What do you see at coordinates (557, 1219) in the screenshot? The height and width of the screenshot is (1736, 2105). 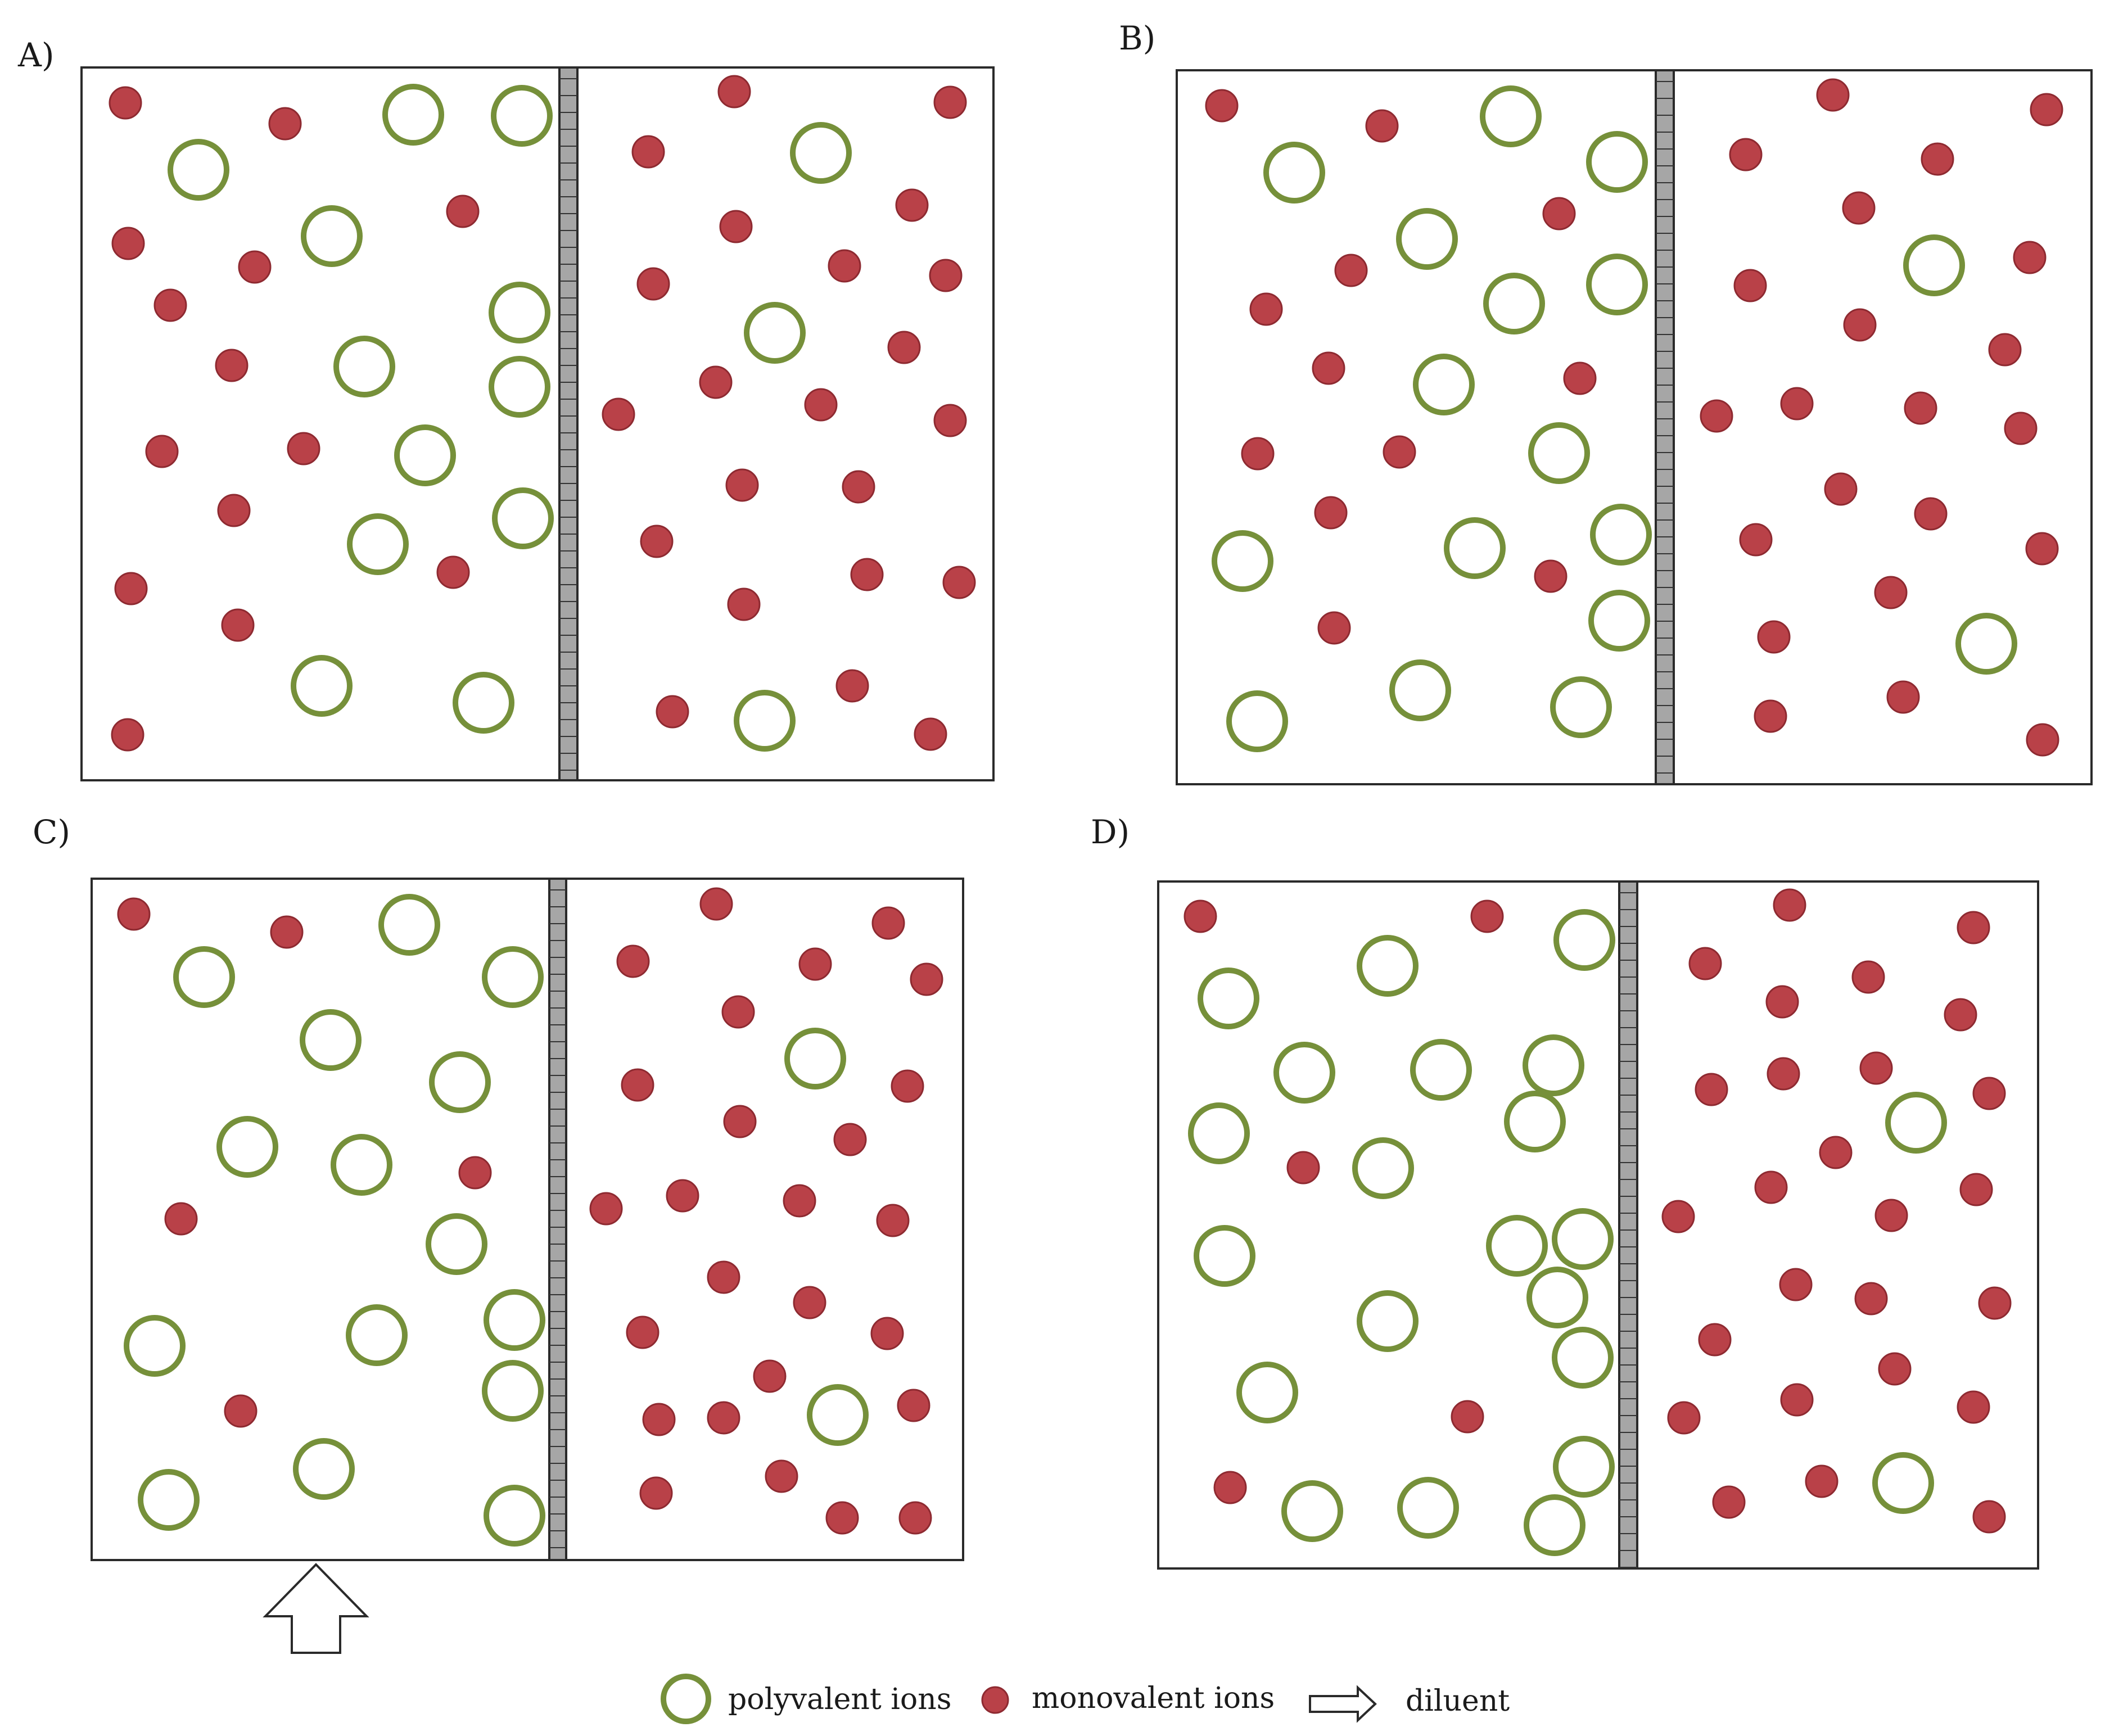 I see `membrane-body` at bounding box center [557, 1219].